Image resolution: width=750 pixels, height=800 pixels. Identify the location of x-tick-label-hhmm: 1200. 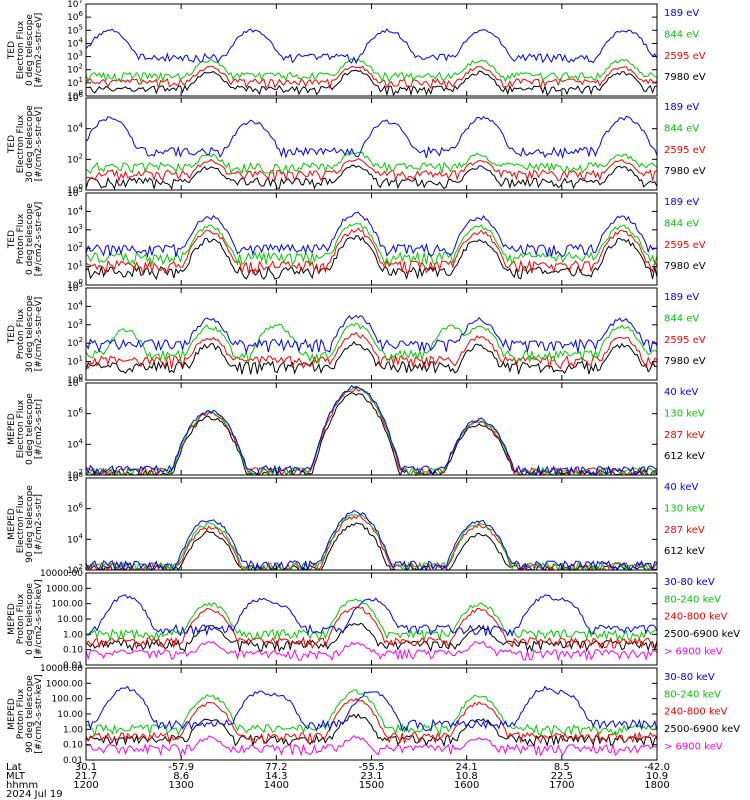
(85, 785).